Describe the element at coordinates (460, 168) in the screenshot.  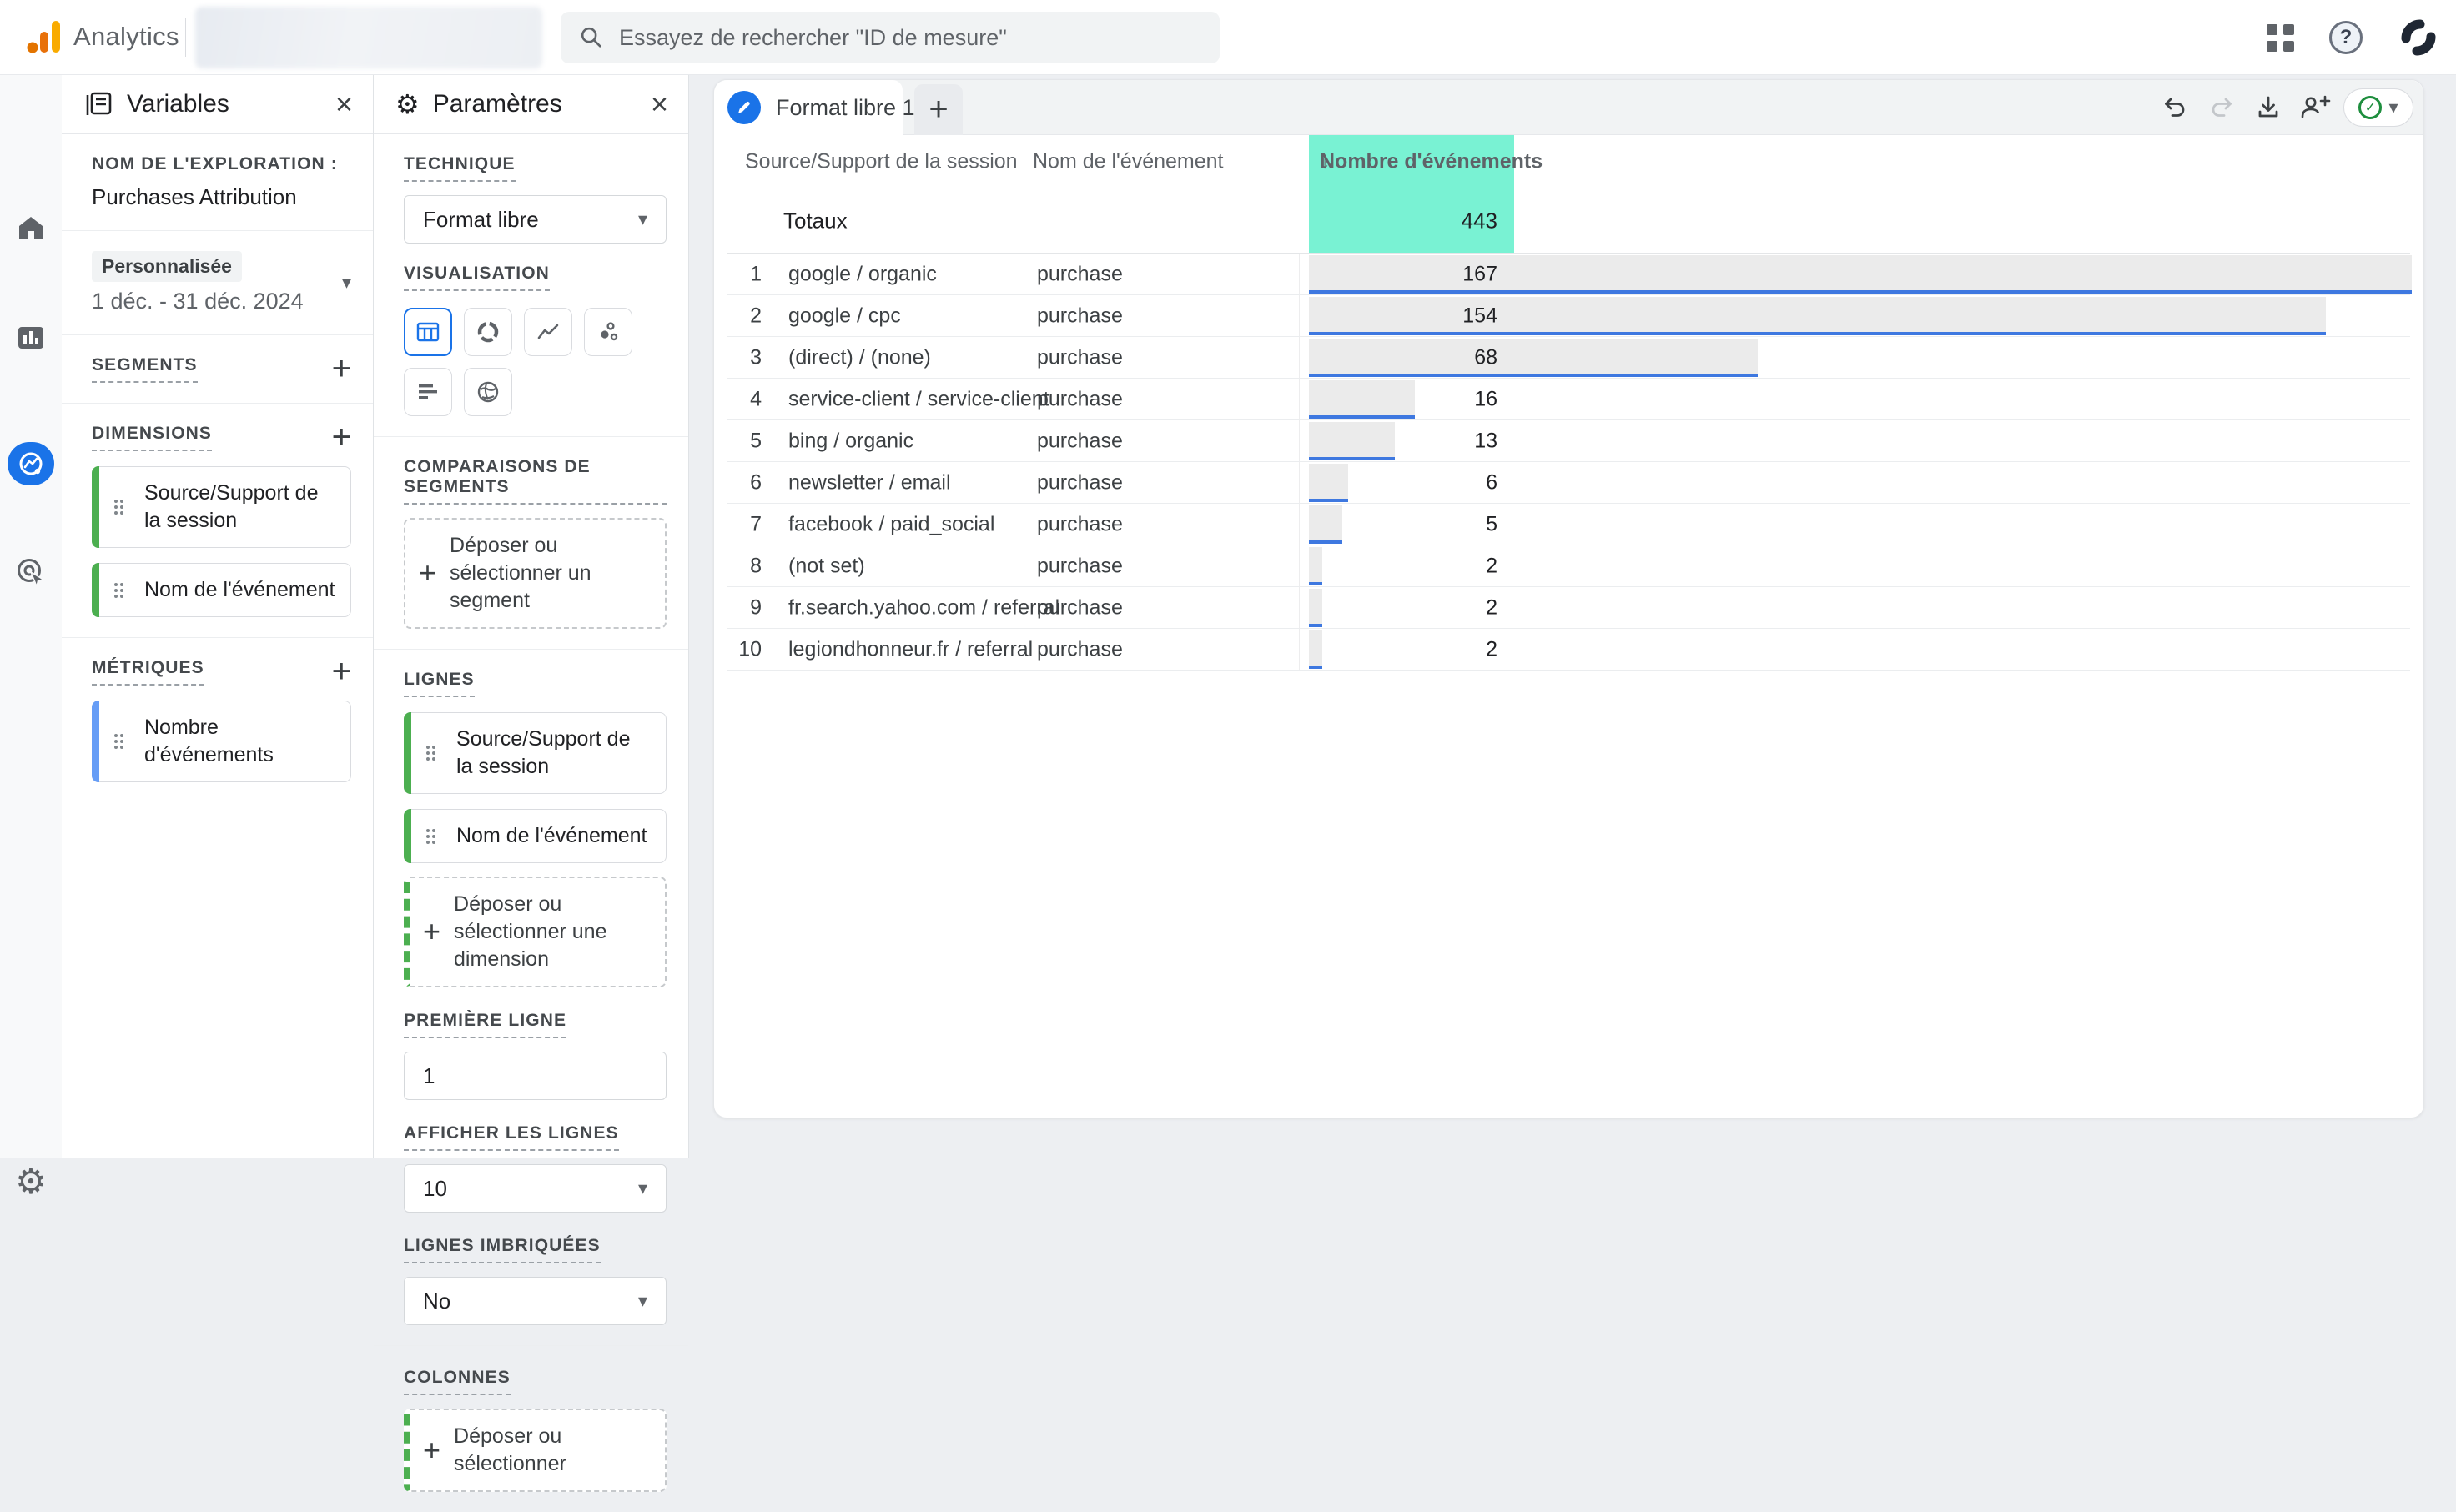
I see `technique-label: TECHNIQUE` at that location.